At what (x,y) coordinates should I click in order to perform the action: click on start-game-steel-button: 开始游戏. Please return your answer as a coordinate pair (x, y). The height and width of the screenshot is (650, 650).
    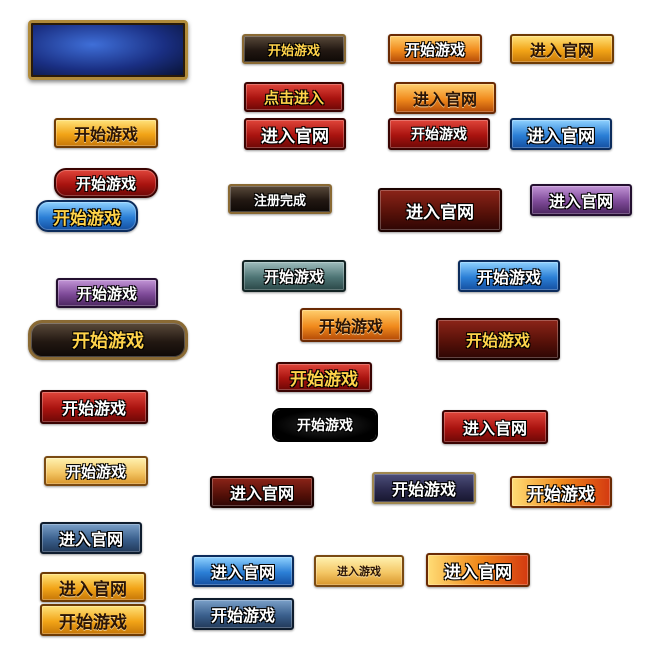
    Looking at the image, I should click on (243, 614).